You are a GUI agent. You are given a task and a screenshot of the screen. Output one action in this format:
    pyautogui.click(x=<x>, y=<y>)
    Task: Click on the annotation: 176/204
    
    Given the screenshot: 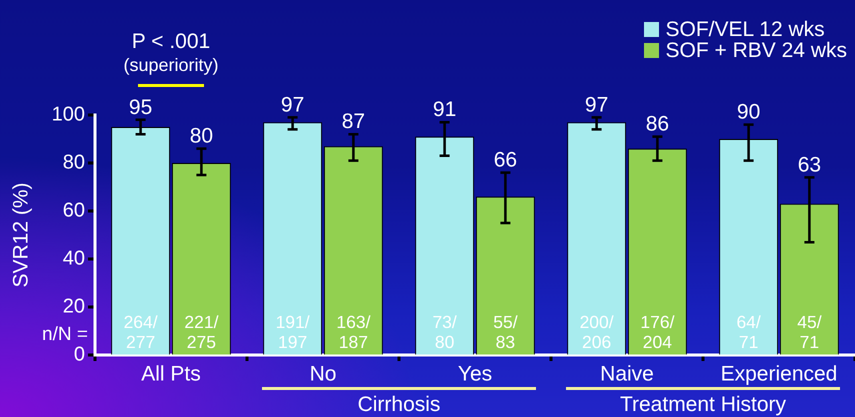 What is the action you would take?
    pyautogui.click(x=657, y=332)
    